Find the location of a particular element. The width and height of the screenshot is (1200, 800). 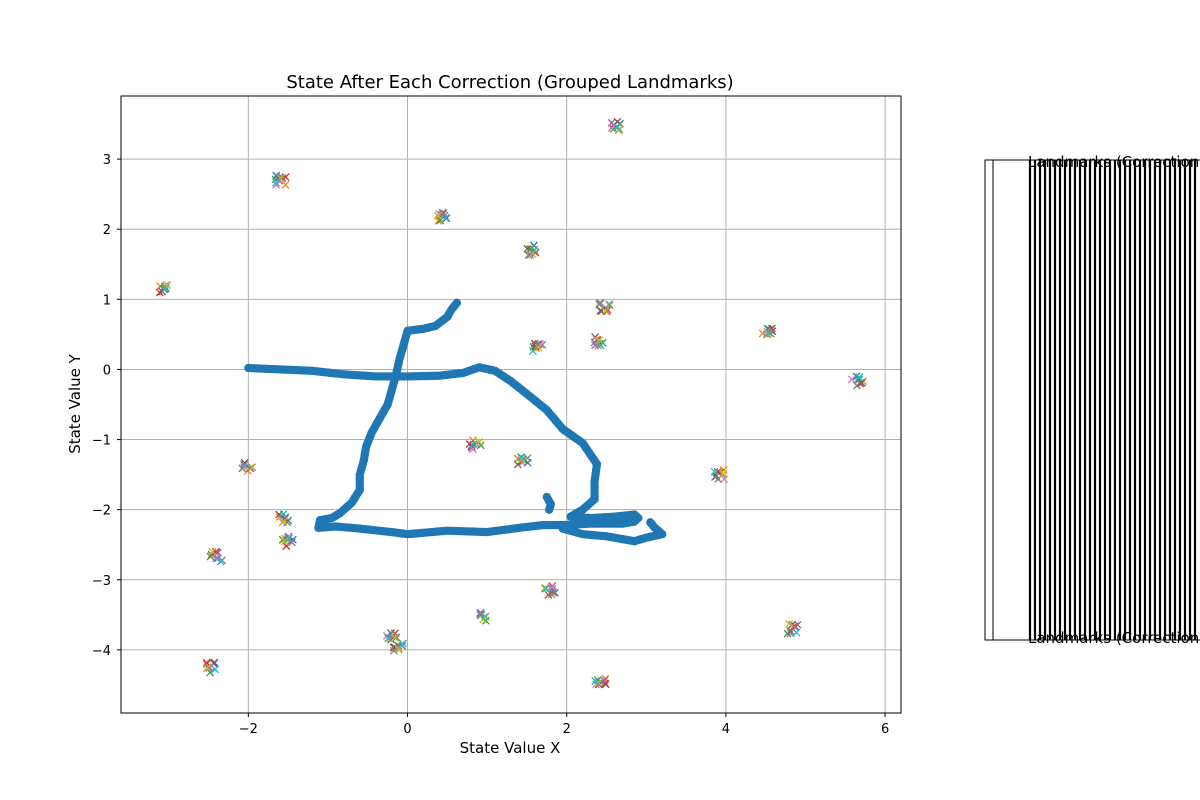

legend-frame-outer is located at coordinates (1092, 400).